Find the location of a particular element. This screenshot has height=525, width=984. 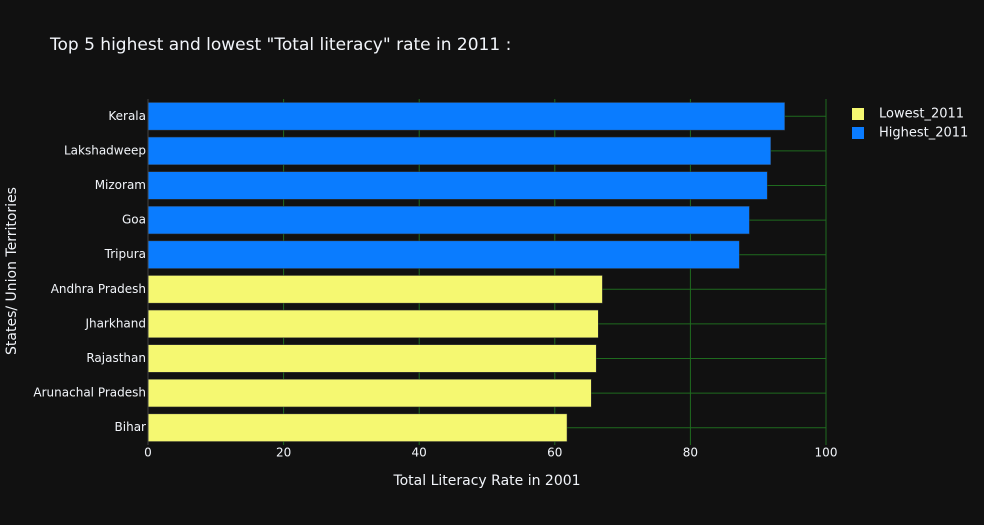

x-tick-label: 20 is located at coordinates (283, 453).